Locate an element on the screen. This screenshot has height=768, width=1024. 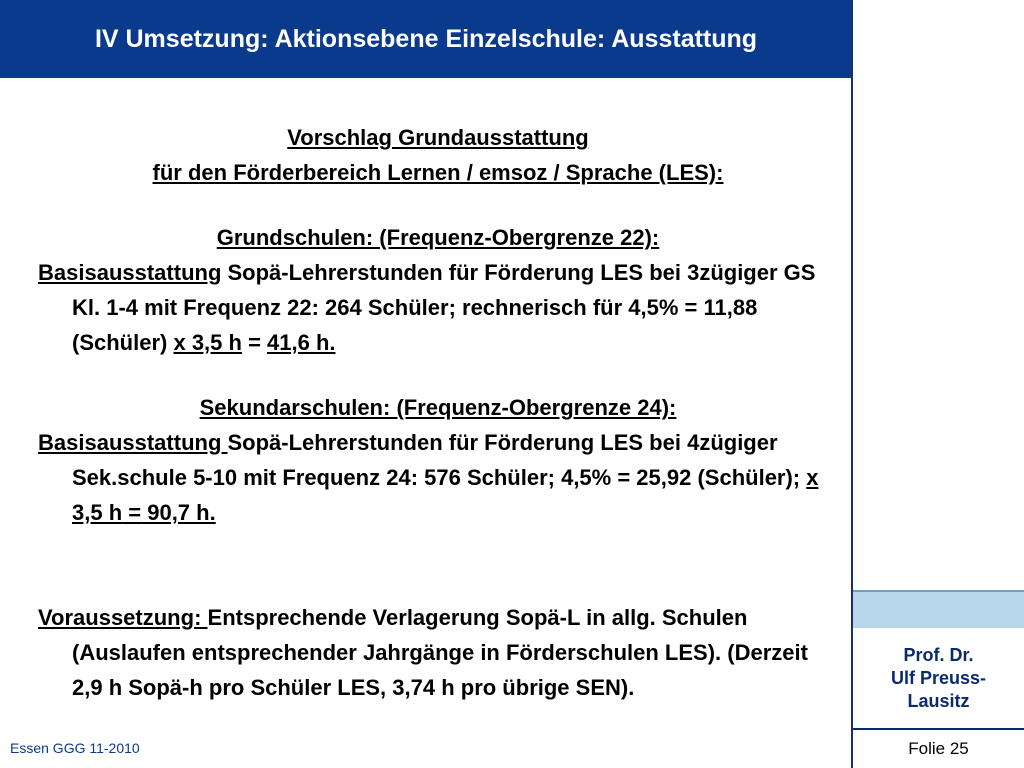
slide-number: Folie 25 is located at coordinates (938, 748).